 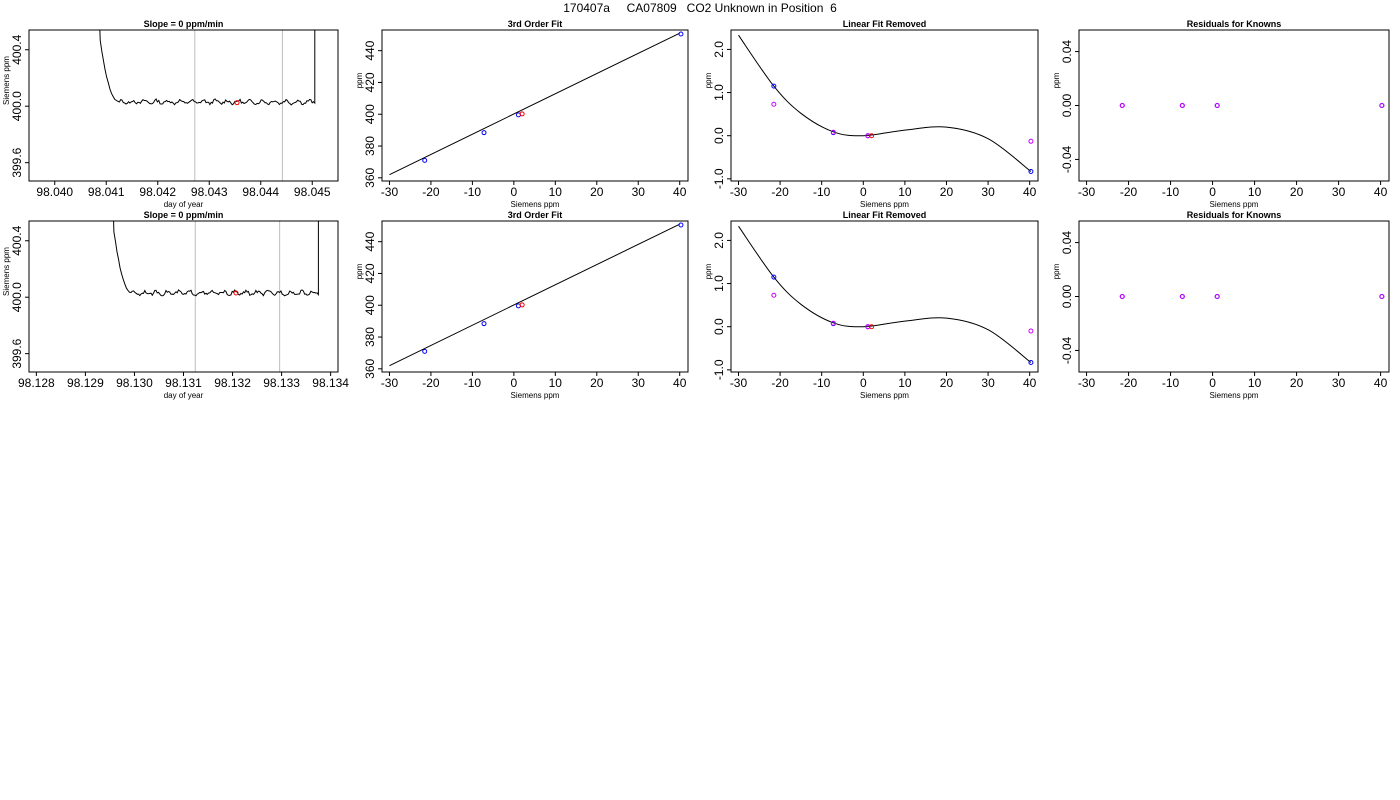 What do you see at coordinates (370, 177) in the screenshot?
I see `y-tick-label: 360` at bounding box center [370, 177].